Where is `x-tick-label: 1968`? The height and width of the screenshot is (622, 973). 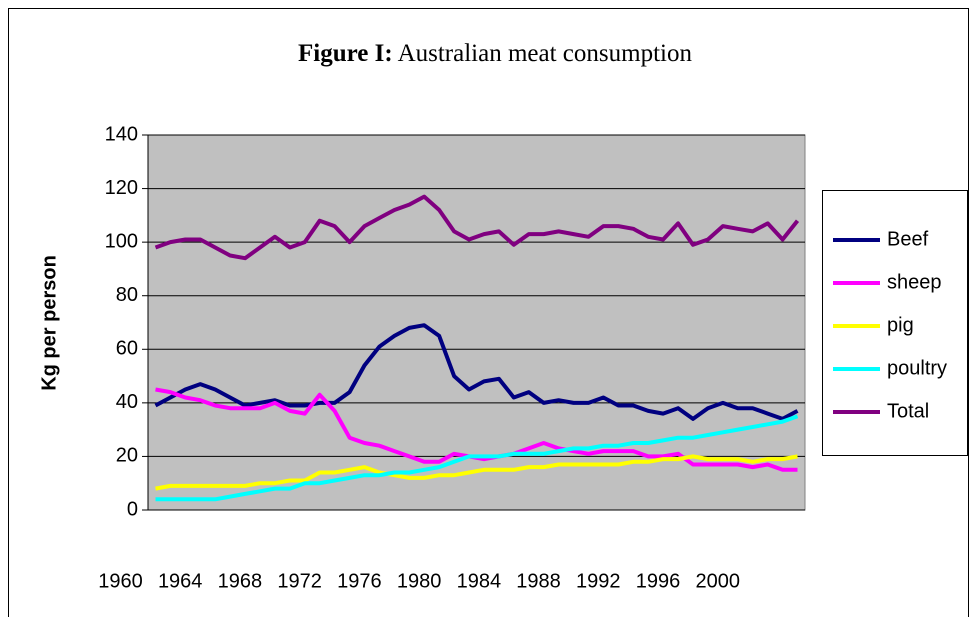 x-tick-label: 1968 is located at coordinates (240, 581).